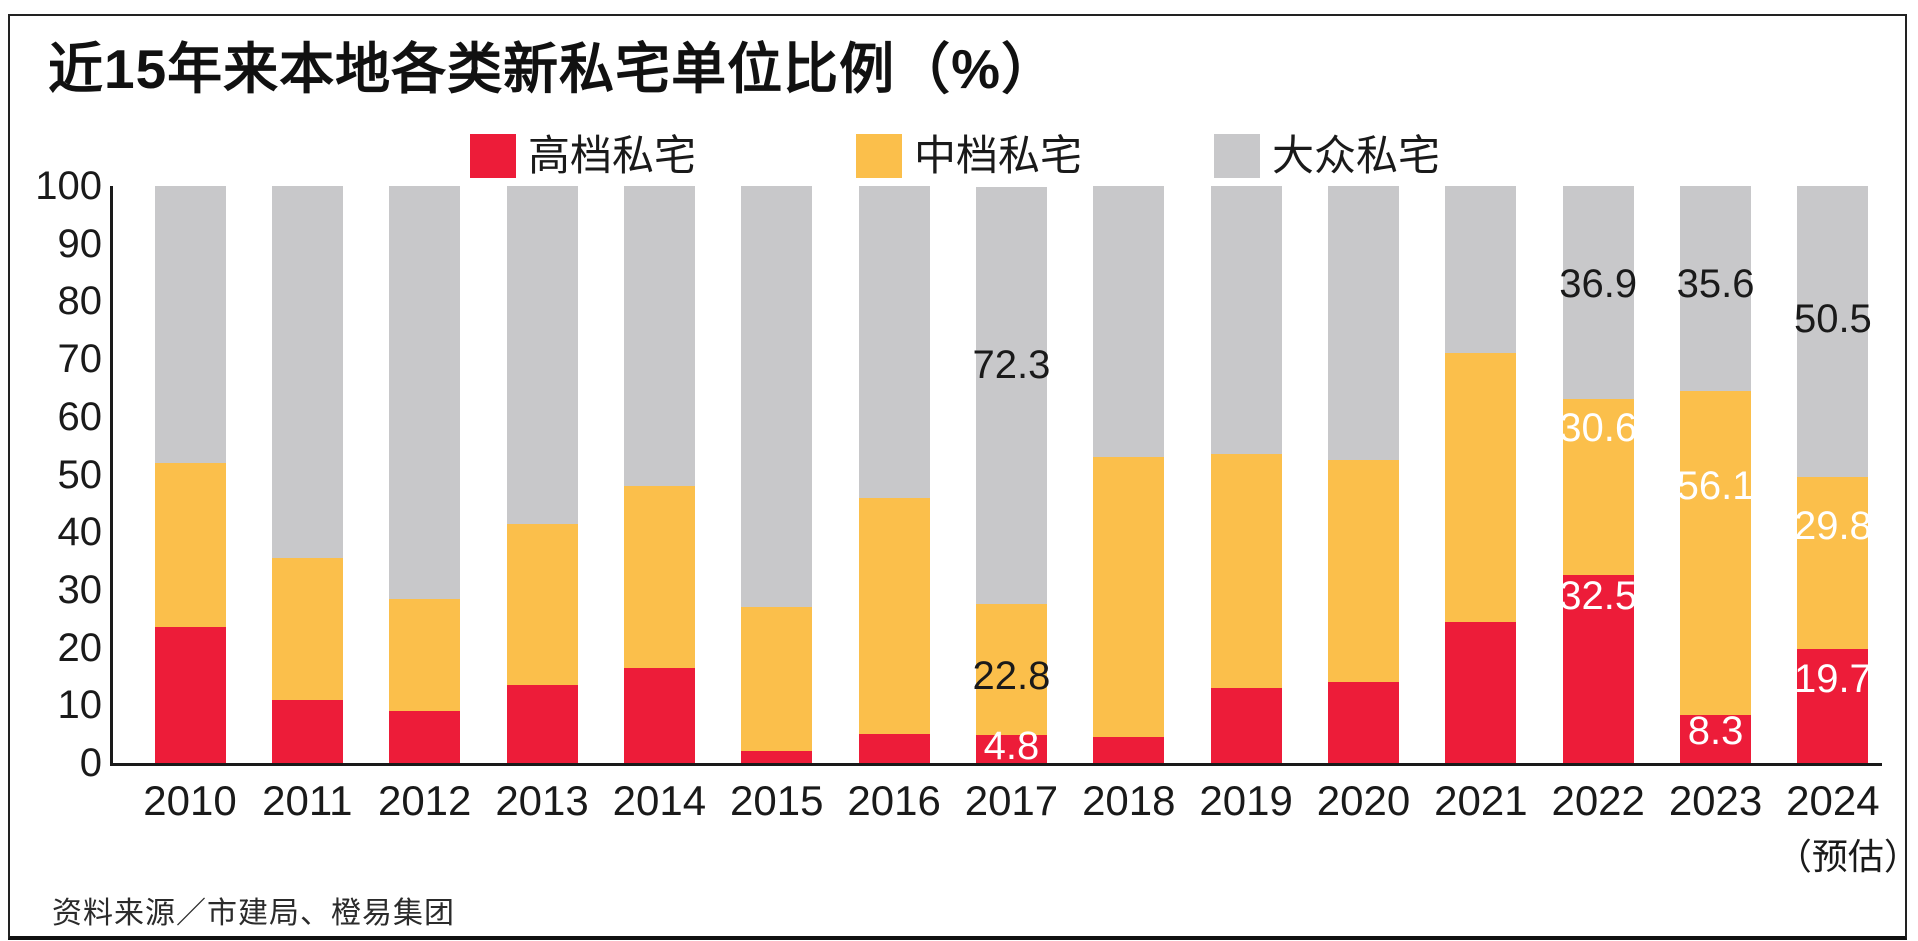  I want to click on x-label-2012: 2012, so click(424, 800).